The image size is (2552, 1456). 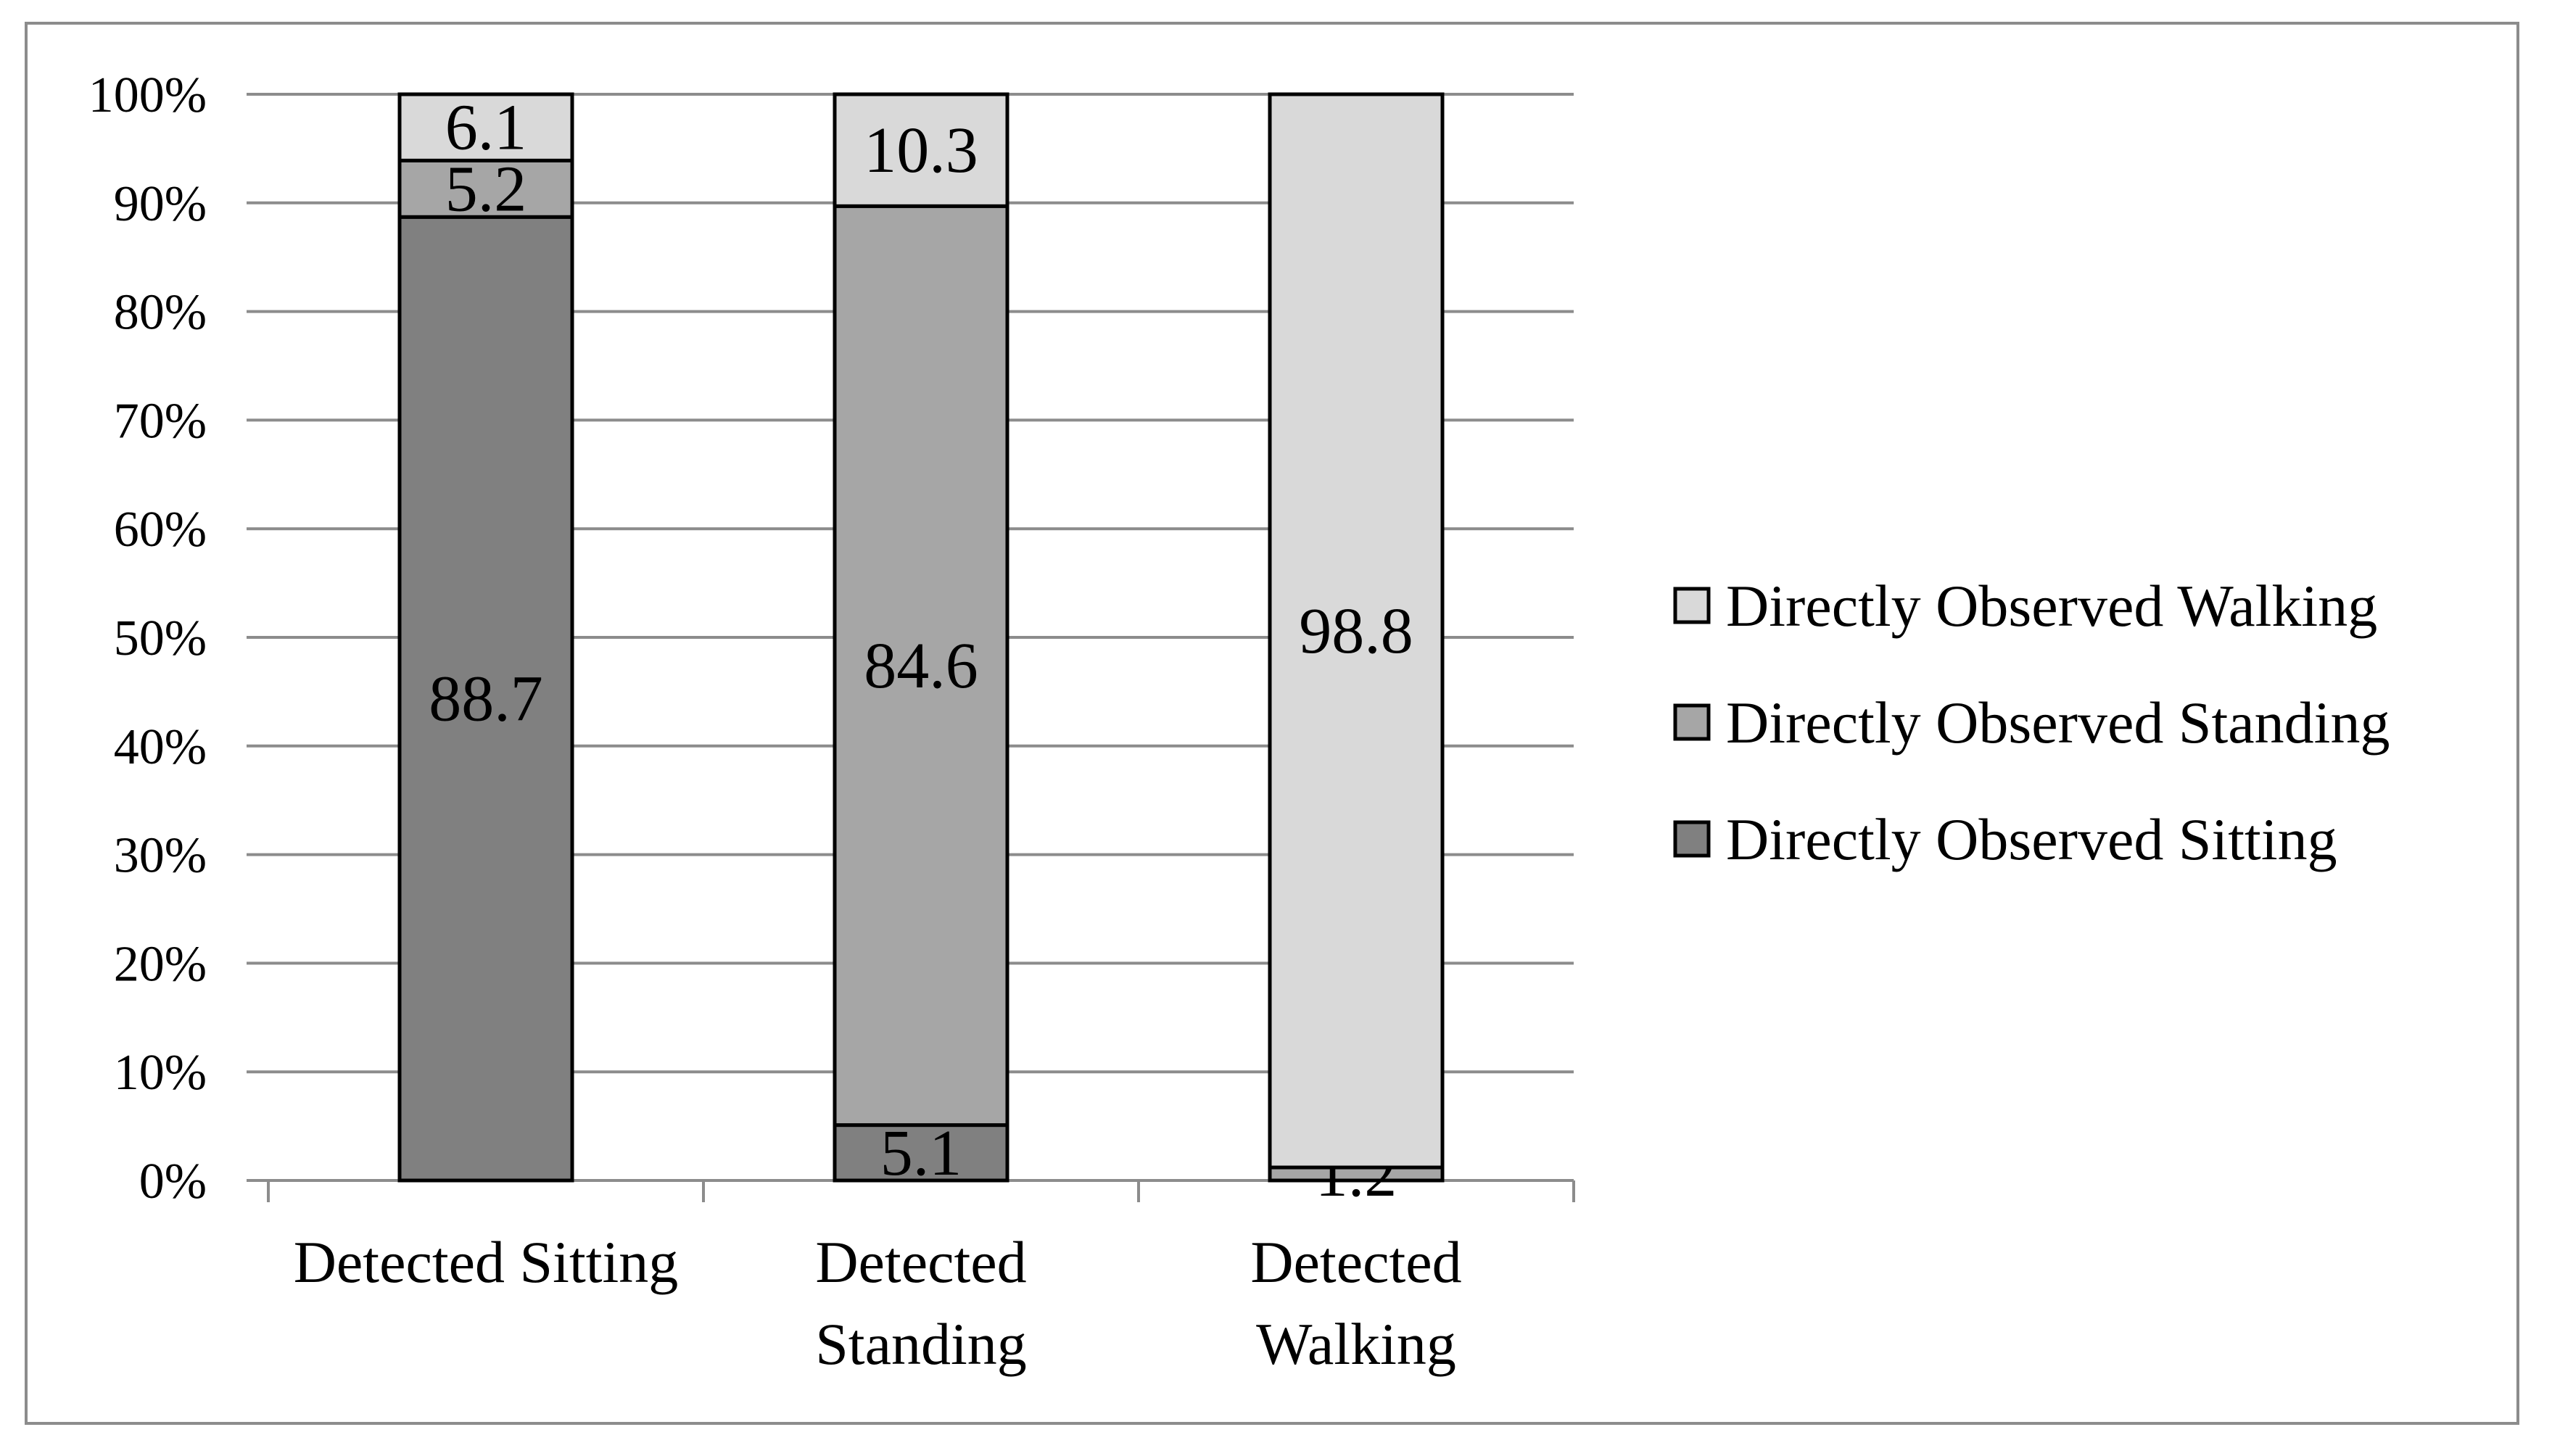 I want to click on x-category-label: Detected Sitting, so click(x=487, y=1262).